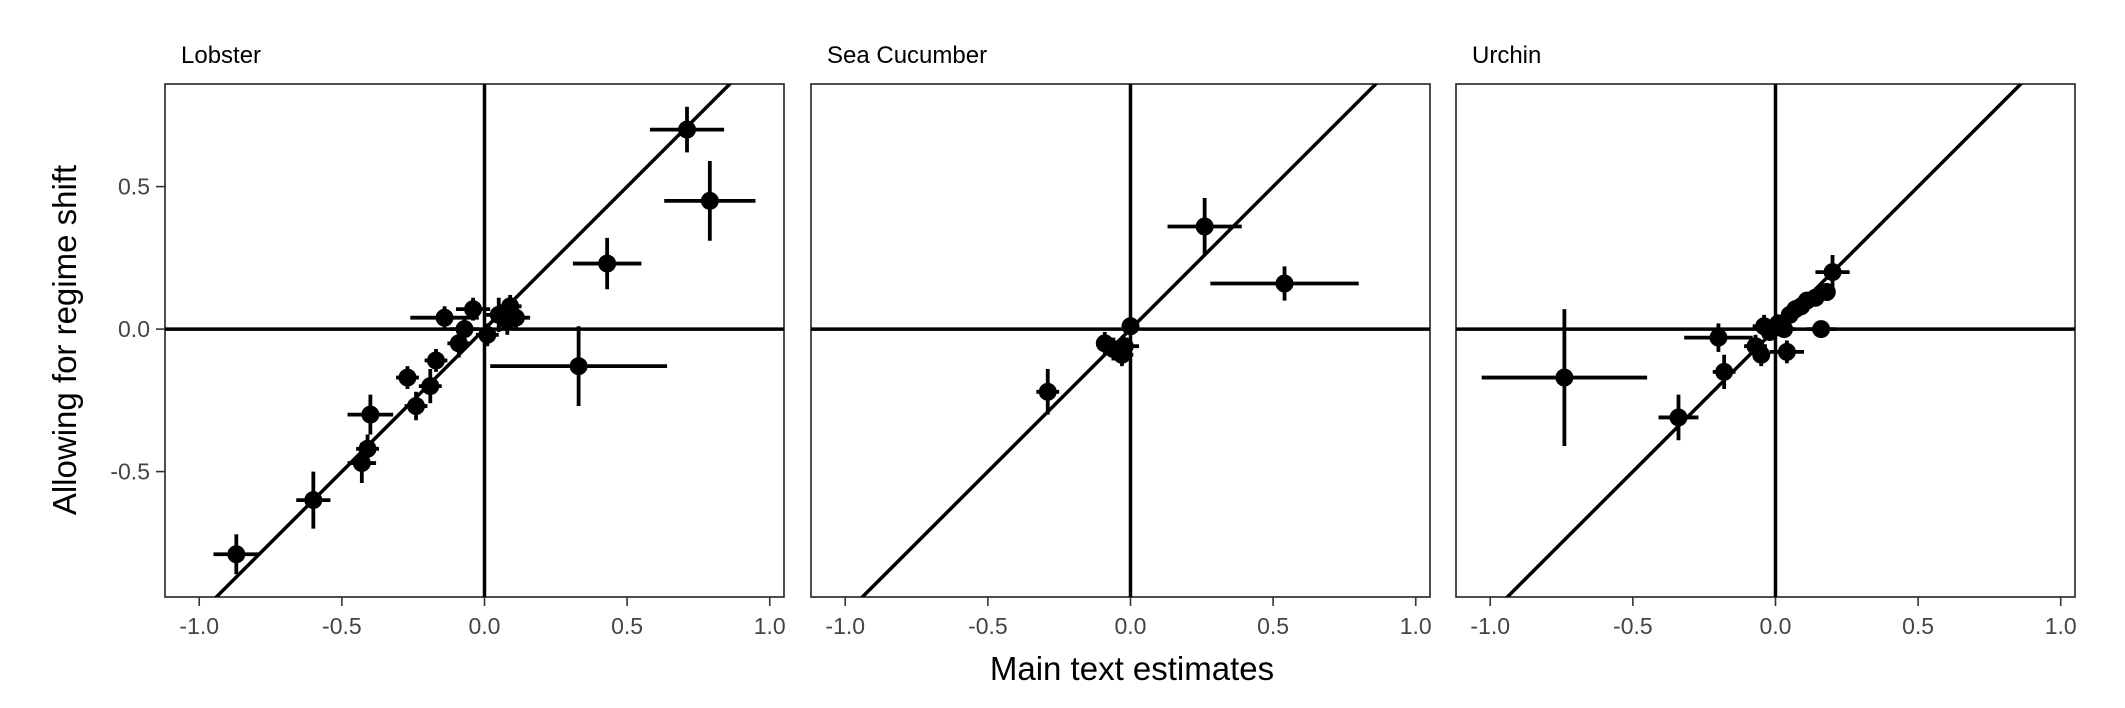 Image resolution: width=2125 pixels, height=708 pixels. What do you see at coordinates (64, 340) in the screenshot?
I see `y-axis-title: Allowing for regime shift` at bounding box center [64, 340].